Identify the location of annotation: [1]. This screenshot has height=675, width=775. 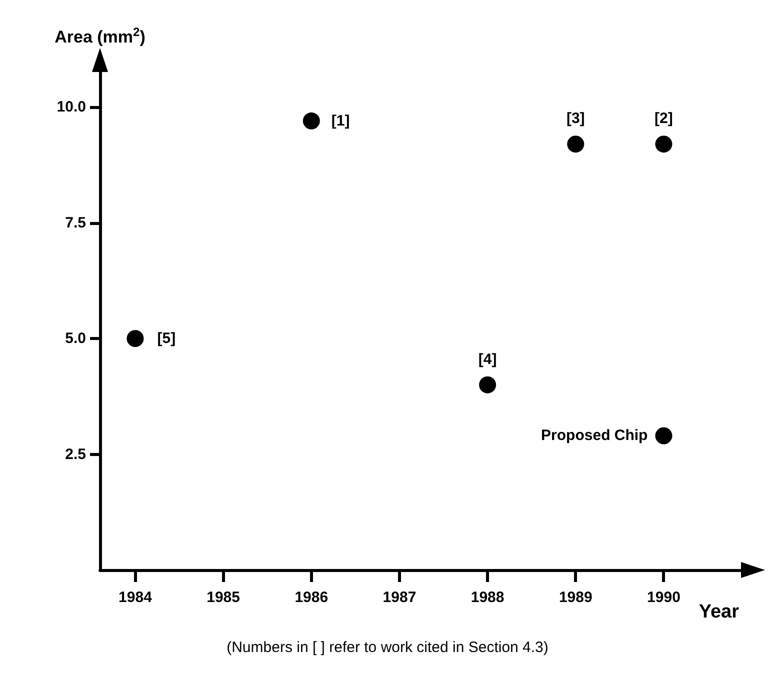
(340, 121).